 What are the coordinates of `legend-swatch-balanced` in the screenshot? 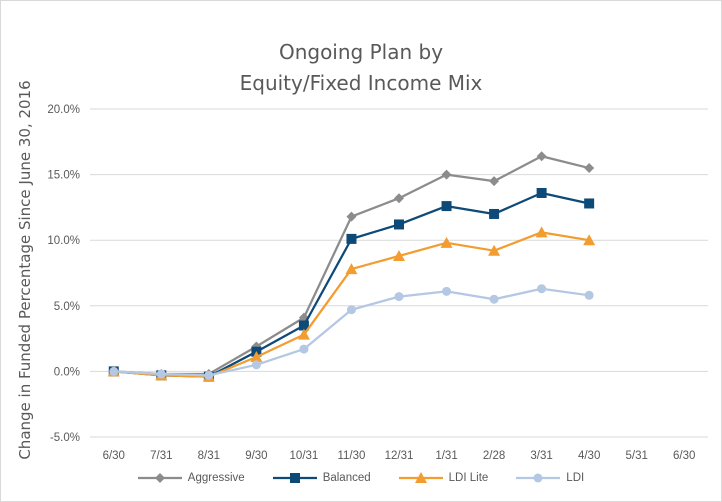 It's located at (294, 478).